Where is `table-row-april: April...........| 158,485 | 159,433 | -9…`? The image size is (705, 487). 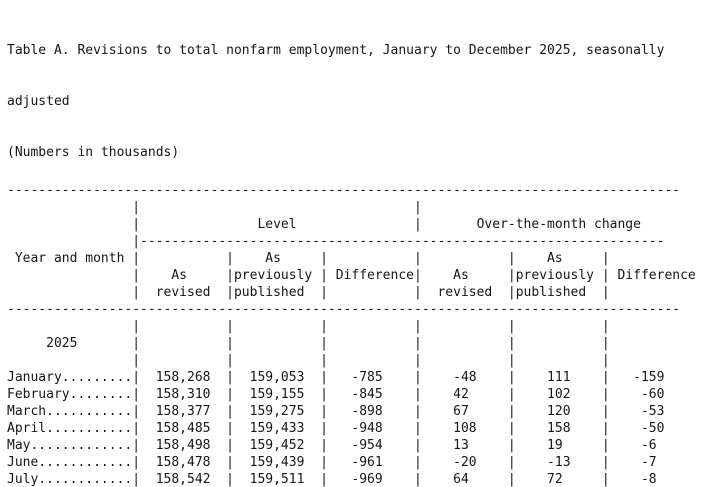
table-row-april: April...........| 158,485 | 159,433 | -9… is located at coordinates (351, 428).